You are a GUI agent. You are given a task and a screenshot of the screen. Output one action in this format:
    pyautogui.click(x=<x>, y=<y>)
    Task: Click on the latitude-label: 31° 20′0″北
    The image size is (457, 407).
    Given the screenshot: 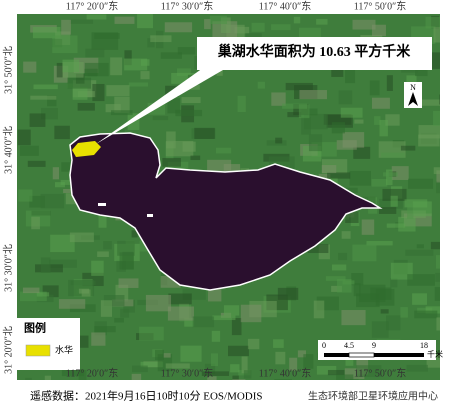 What is the action you would take?
    pyautogui.click(x=8, y=350)
    